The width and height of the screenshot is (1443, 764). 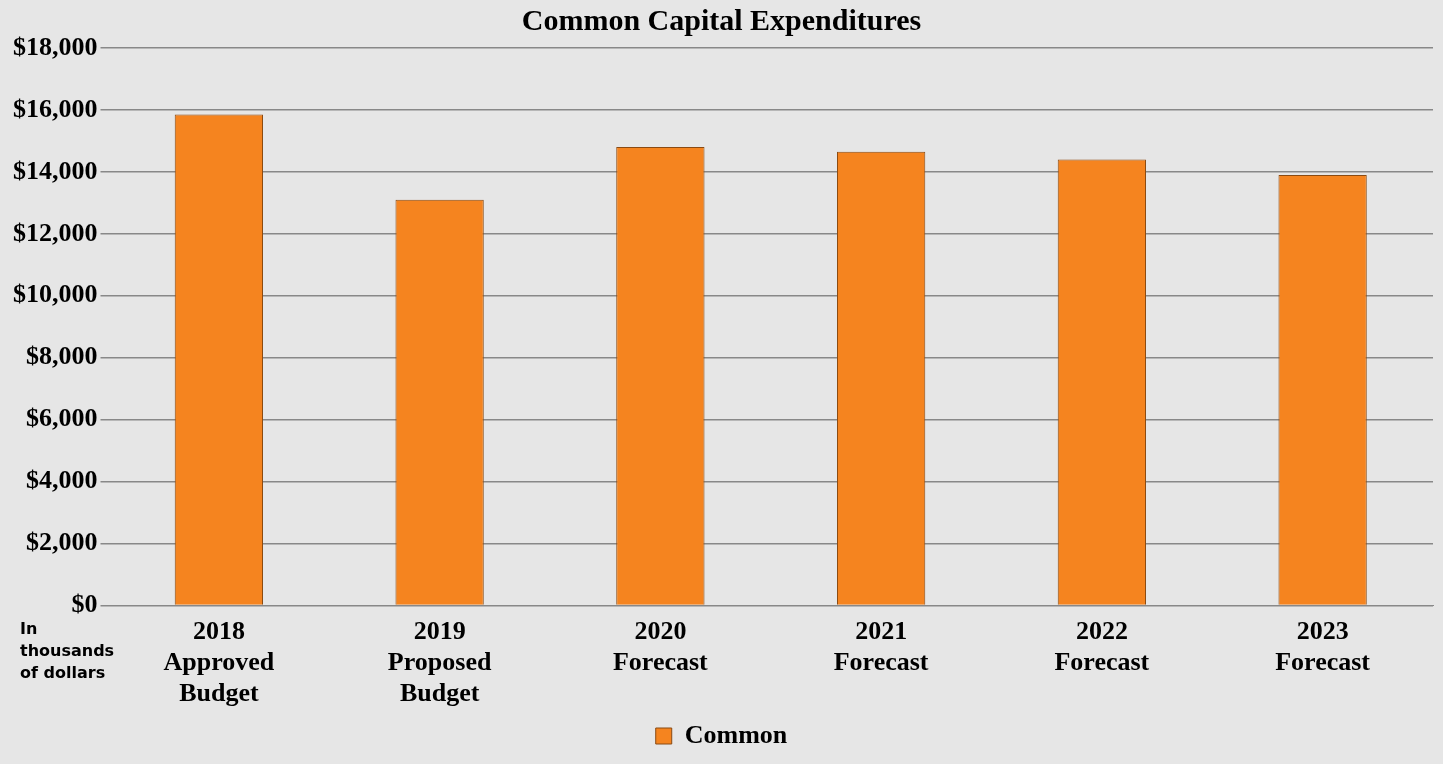 What do you see at coordinates (62, 418) in the screenshot?
I see `y-tick-label: $6,000` at bounding box center [62, 418].